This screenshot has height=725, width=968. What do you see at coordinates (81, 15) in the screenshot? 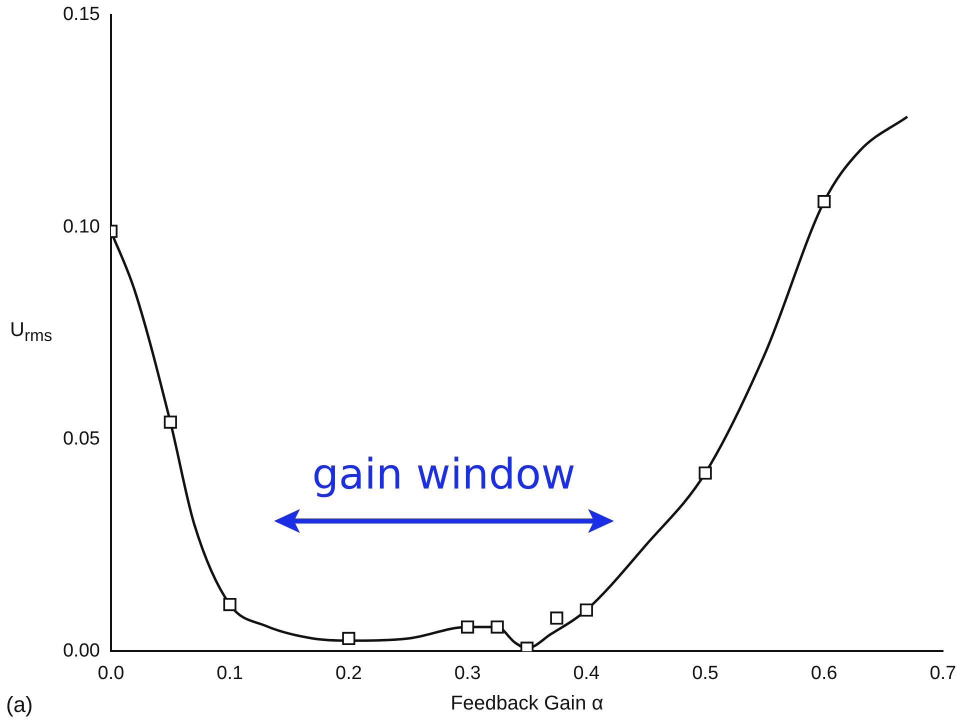
I see `y-tick-label: 0.15` at bounding box center [81, 15].